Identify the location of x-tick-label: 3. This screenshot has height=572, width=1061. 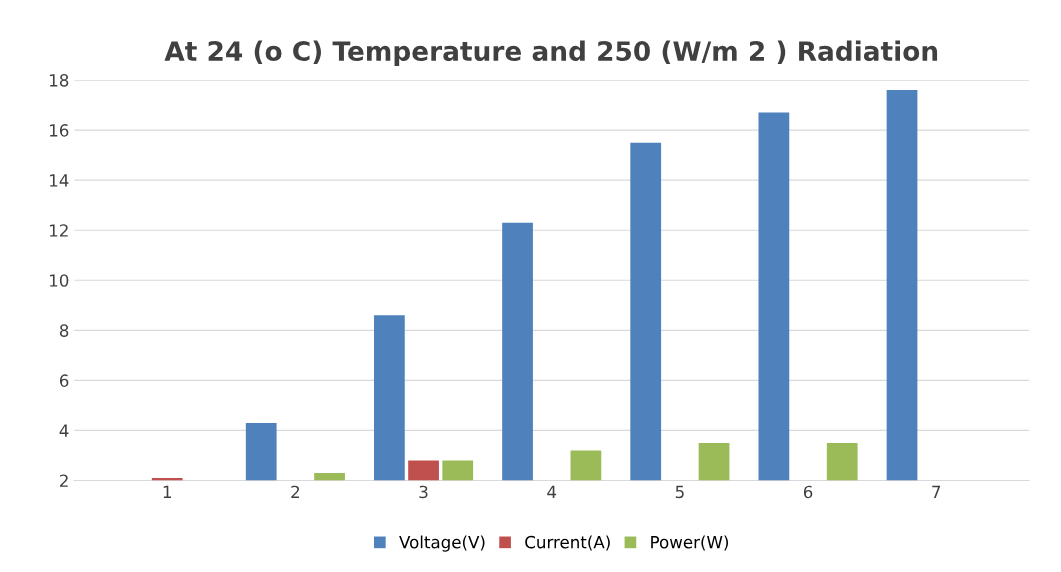
(423, 492).